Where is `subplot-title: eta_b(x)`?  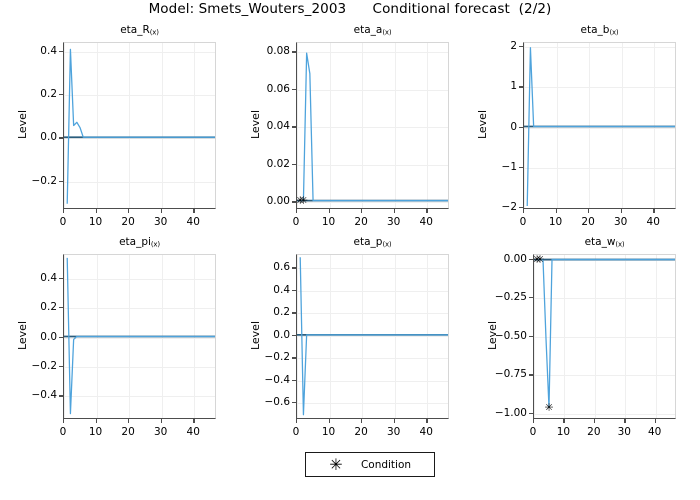 subplot-title: eta_b(x) is located at coordinates (599, 30).